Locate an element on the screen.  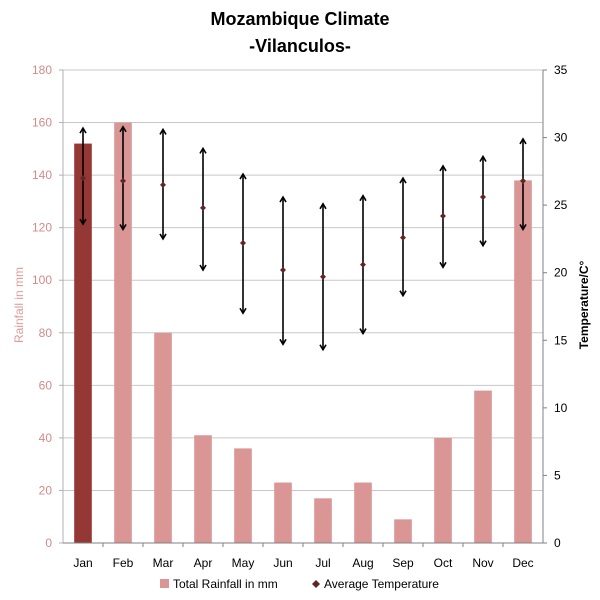
legend-temperature-label: Average Temperature is located at coordinates (381, 584).